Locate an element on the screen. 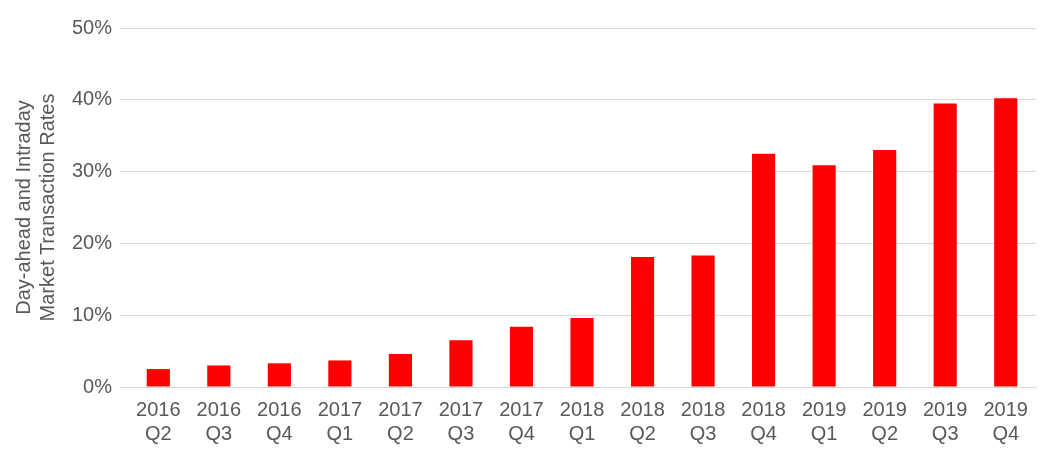  x-tick-label: 2016 Q3 is located at coordinates (219, 420).